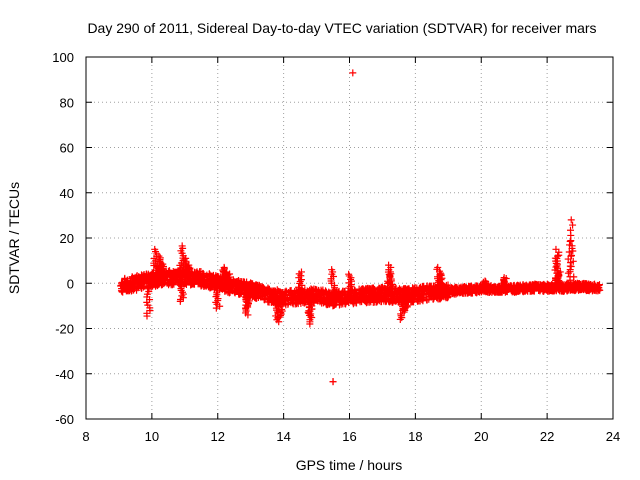 The height and width of the screenshot is (480, 640). Describe the element at coordinates (67, 148) in the screenshot. I see `y-tick-label: 60` at that location.